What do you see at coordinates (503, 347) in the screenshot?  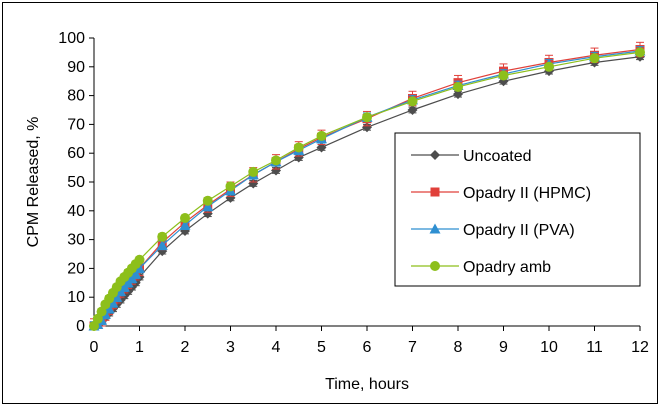 I see `x-tick-label: 9` at bounding box center [503, 347].